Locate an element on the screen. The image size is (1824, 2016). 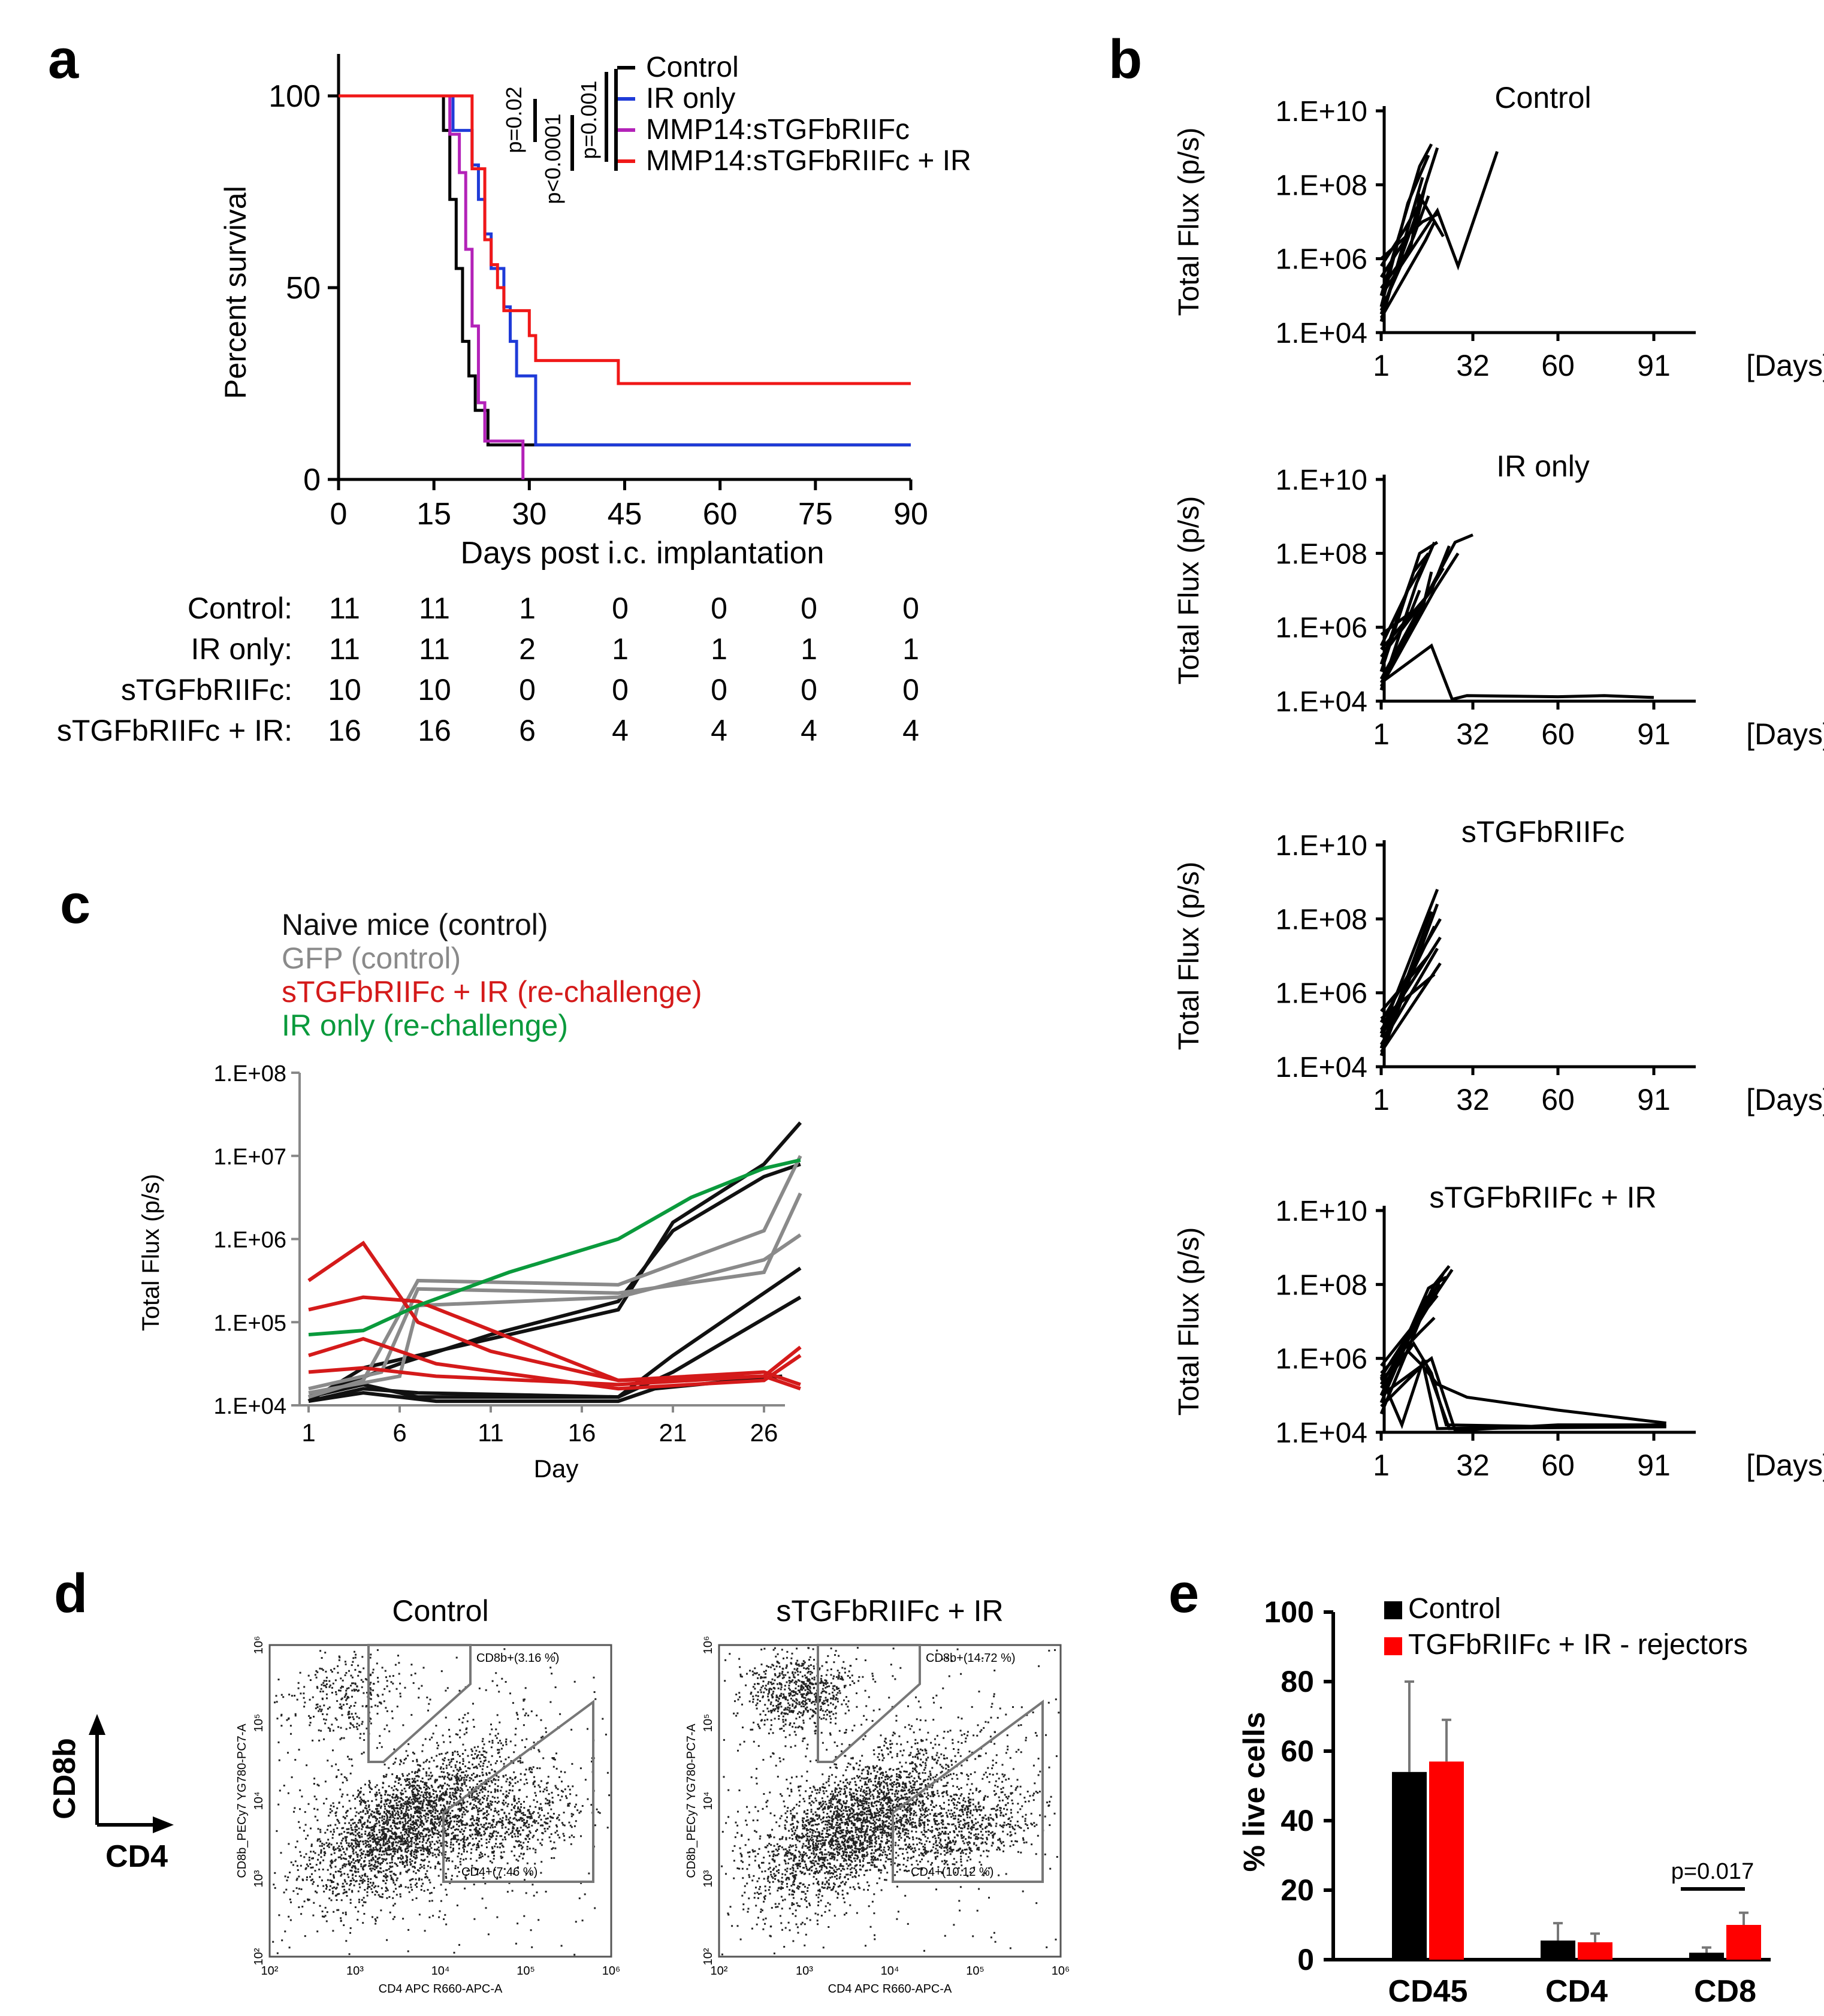
cytometry-y-tick: 10³ is located at coordinates (708, 1878).